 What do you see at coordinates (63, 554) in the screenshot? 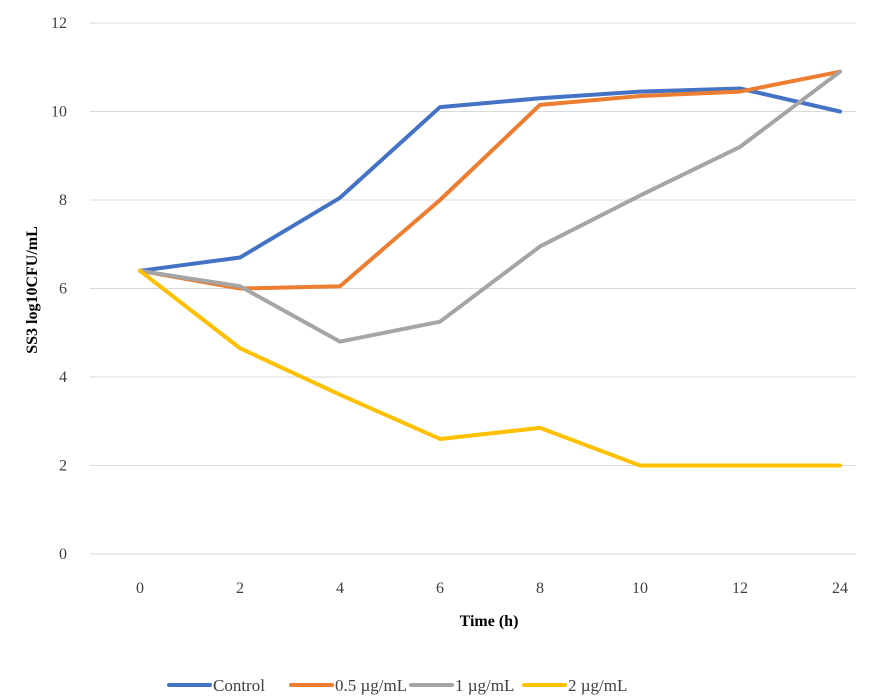
I see `y-tick-label: 0` at bounding box center [63, 554].